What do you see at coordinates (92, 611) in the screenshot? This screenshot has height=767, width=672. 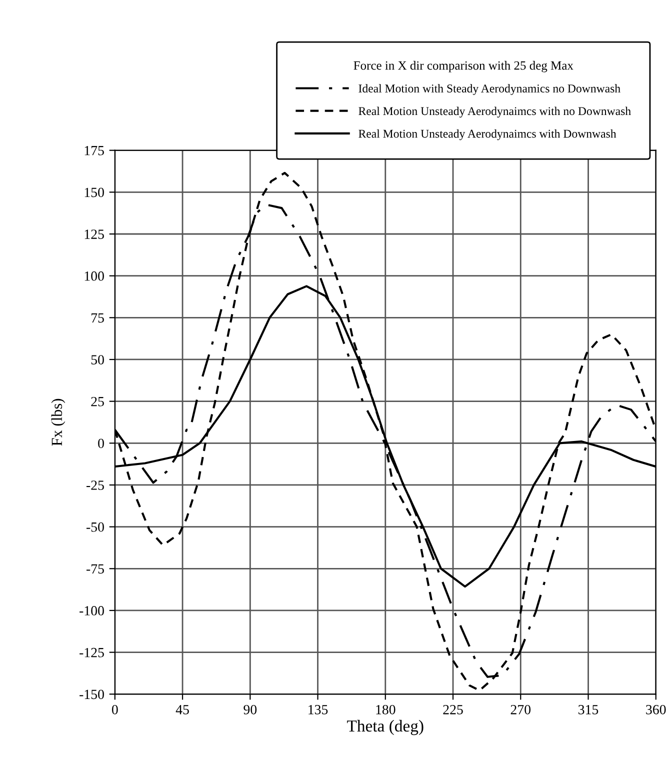 I see `y-tick-label: -100` at bounding box center [92, 611].